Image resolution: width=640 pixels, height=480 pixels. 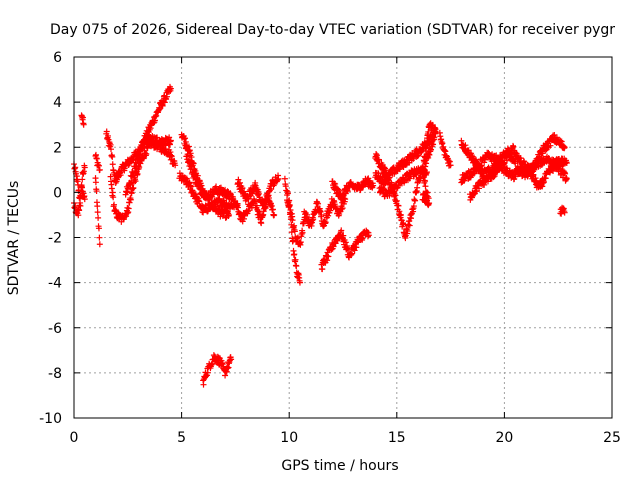 What do you see at coordinates (181, 438) in the screenshot?
I see `x-tick-label: 5` at bounding box center [181, 438].